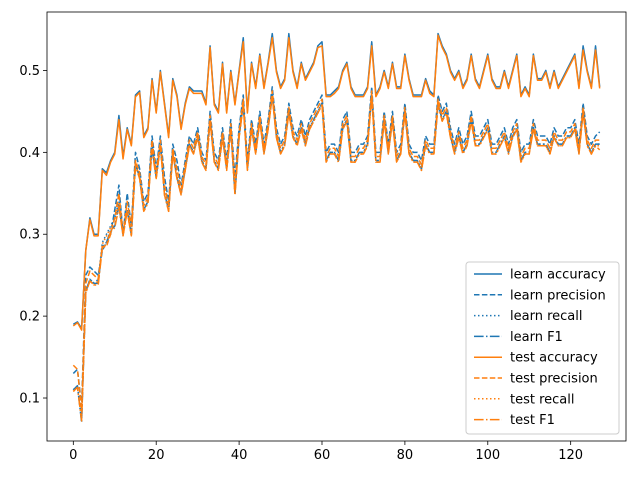 Image resolution: width=640 pixels, height=480 pixels. I want to click on legend-frame, so click(542, 348).